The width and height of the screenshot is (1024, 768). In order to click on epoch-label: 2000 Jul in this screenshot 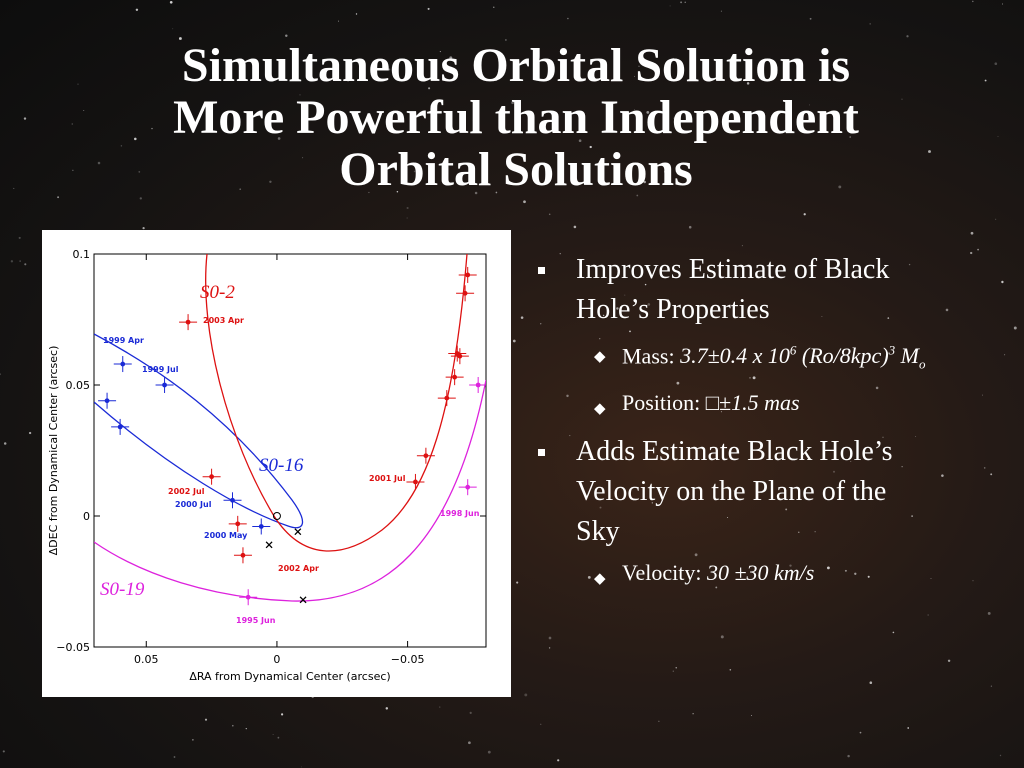, I will do `click(193, 504)`.